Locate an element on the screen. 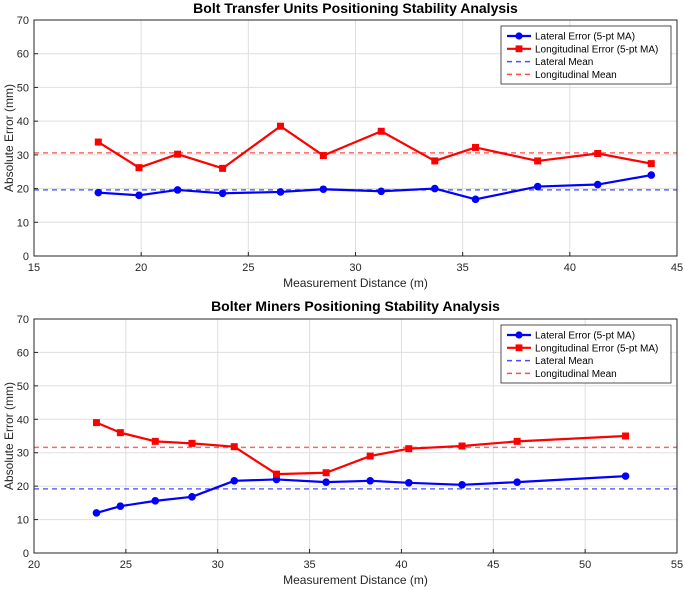  x-tick-label: 55 is located at coordinates (677, 565).